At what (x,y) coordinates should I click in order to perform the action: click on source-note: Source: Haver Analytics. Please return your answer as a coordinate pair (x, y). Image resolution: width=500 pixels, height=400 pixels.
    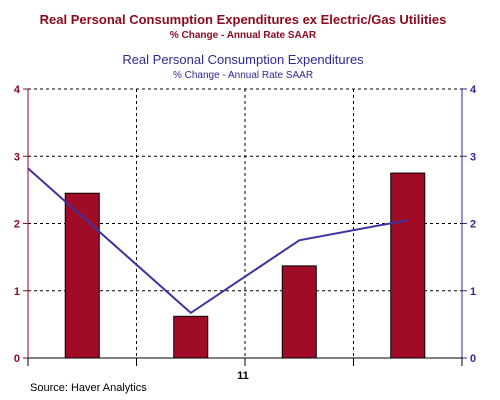
    Looking at the image, I should click on (88, 388).